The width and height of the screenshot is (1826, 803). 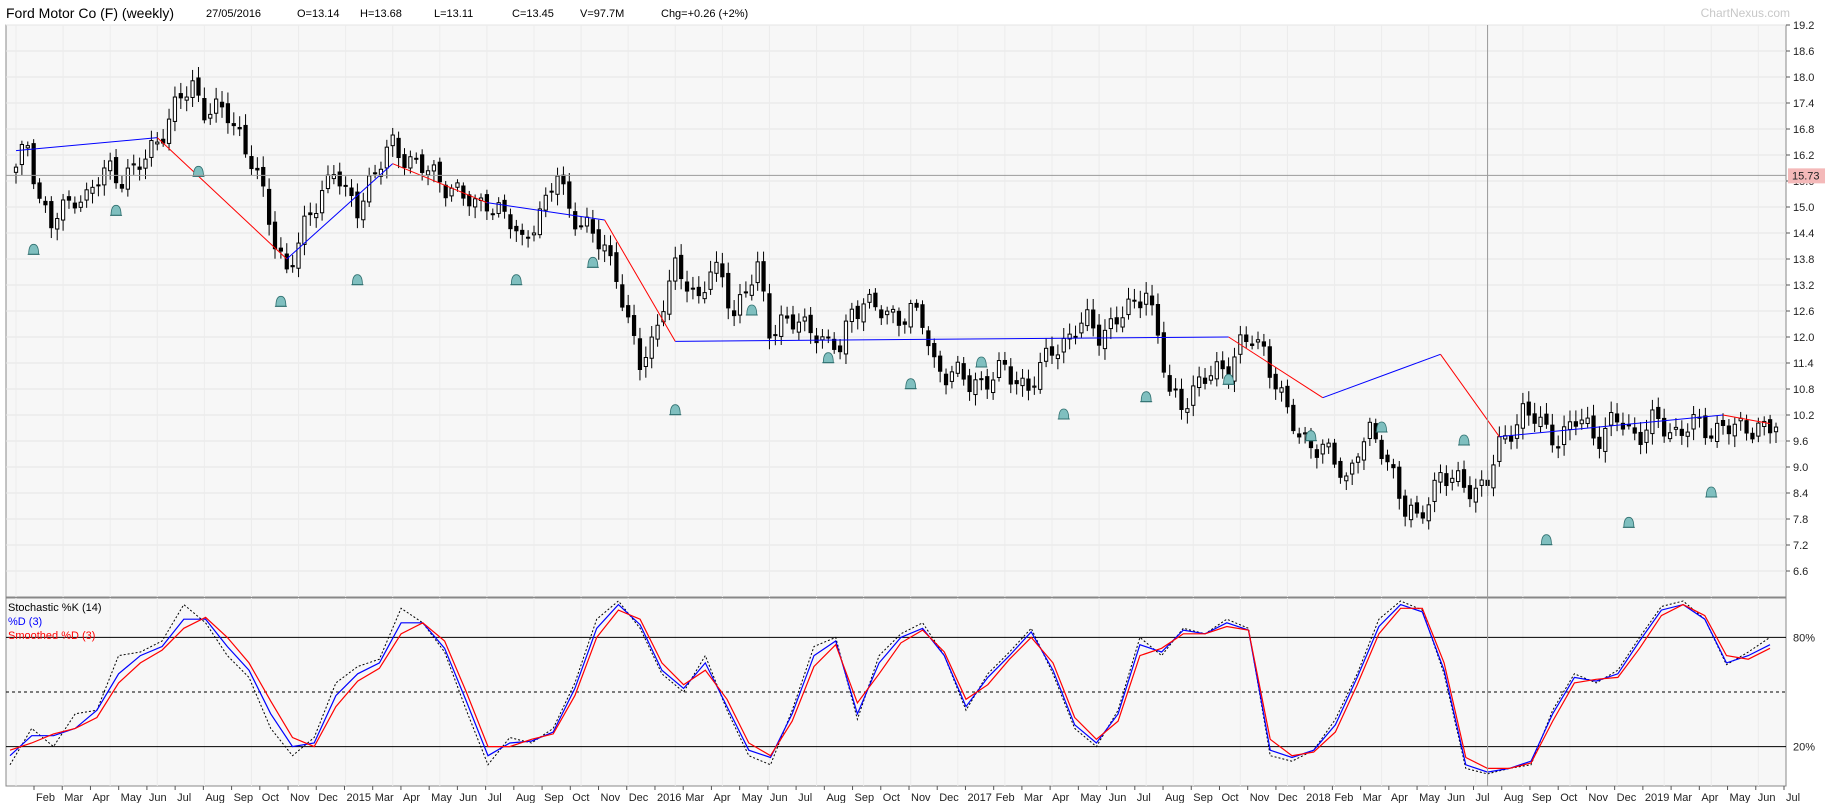 What do you see at coordinates (669, 797) in the screenshot?
I see `x-tick-label: 2016` at bounding box center [669, 797].